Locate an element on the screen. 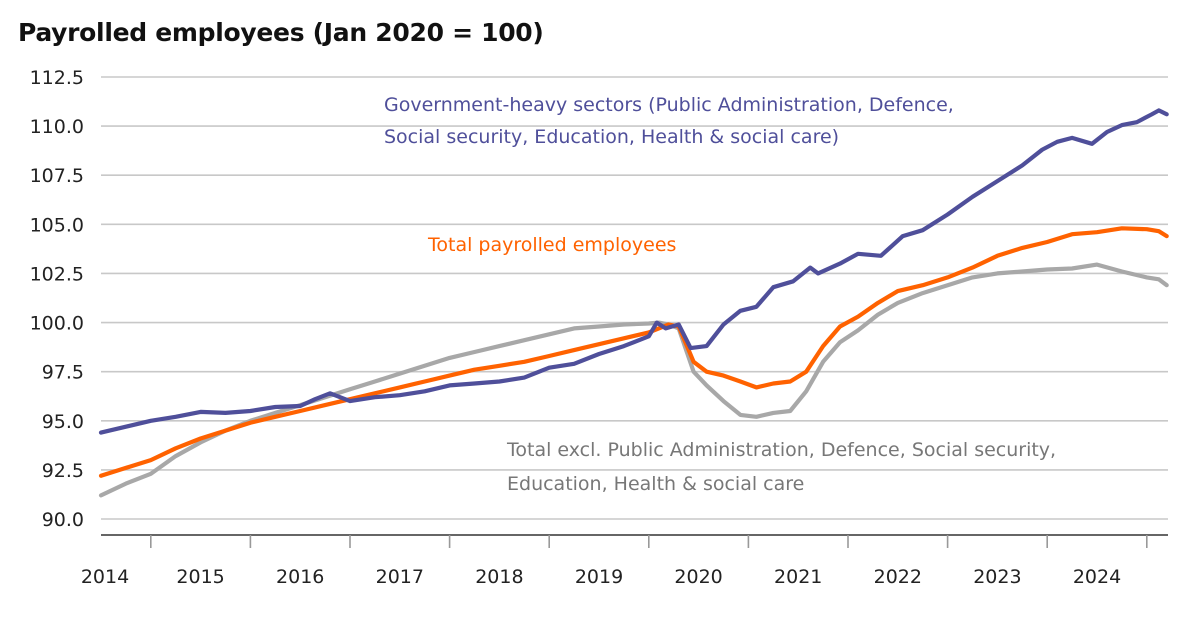 The height and width of the screenshot is (617, 1200). y-tick-label: 110.0 is located at coordinates (57, 127).